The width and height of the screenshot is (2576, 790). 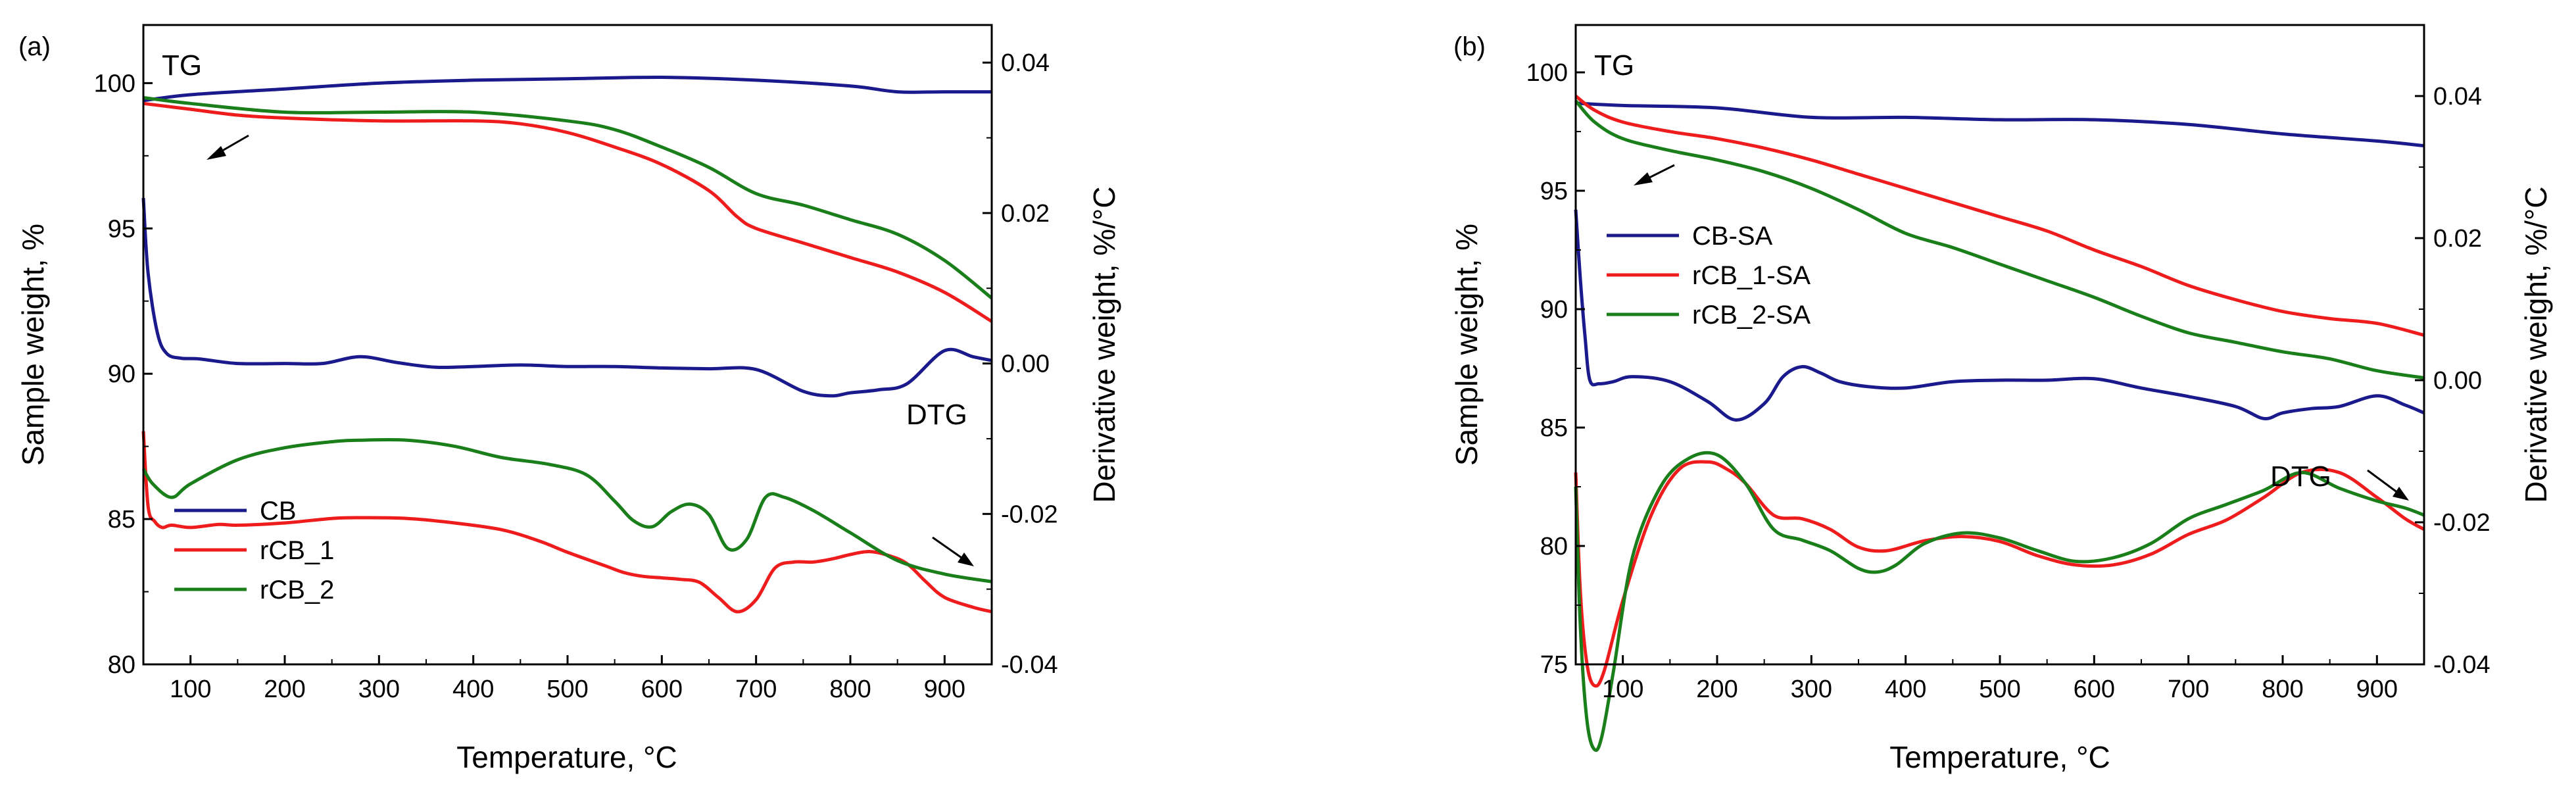 What do you see at coordinates (2388, 485) in the screenshot?
I see `dtg-arrow-b` at bounding box center [2388, 485].